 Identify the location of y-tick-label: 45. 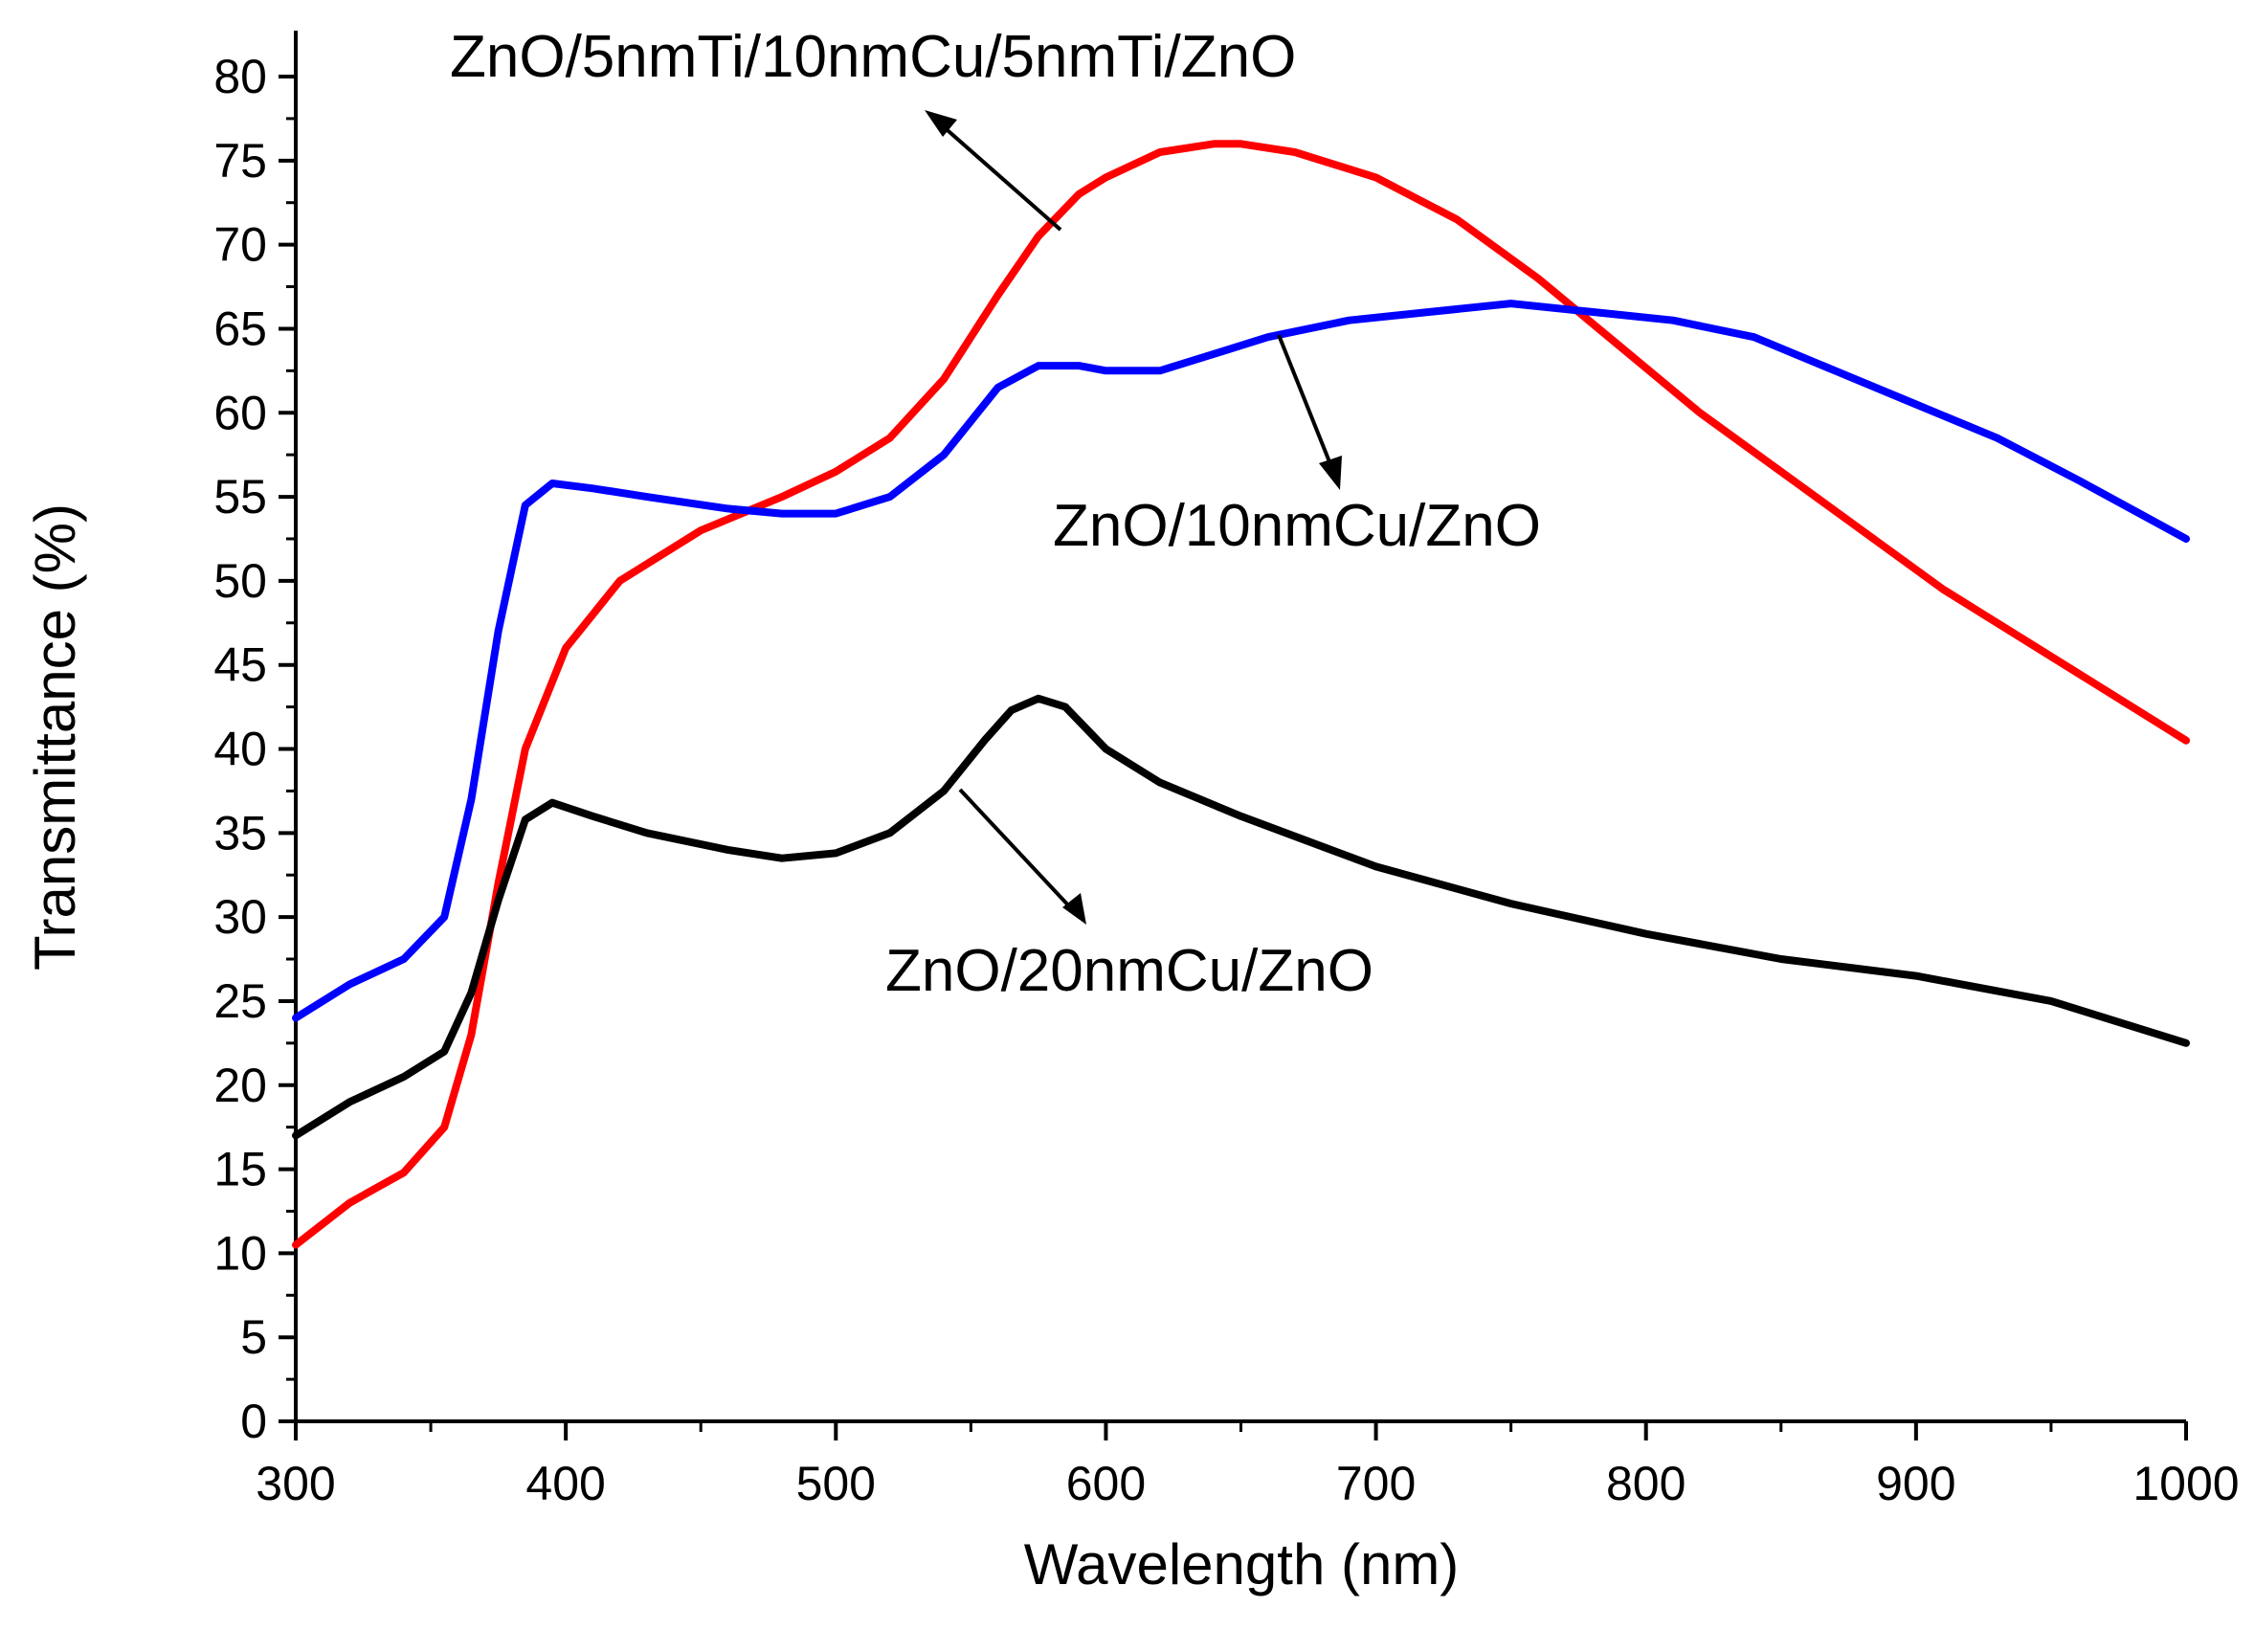
(240, 665).